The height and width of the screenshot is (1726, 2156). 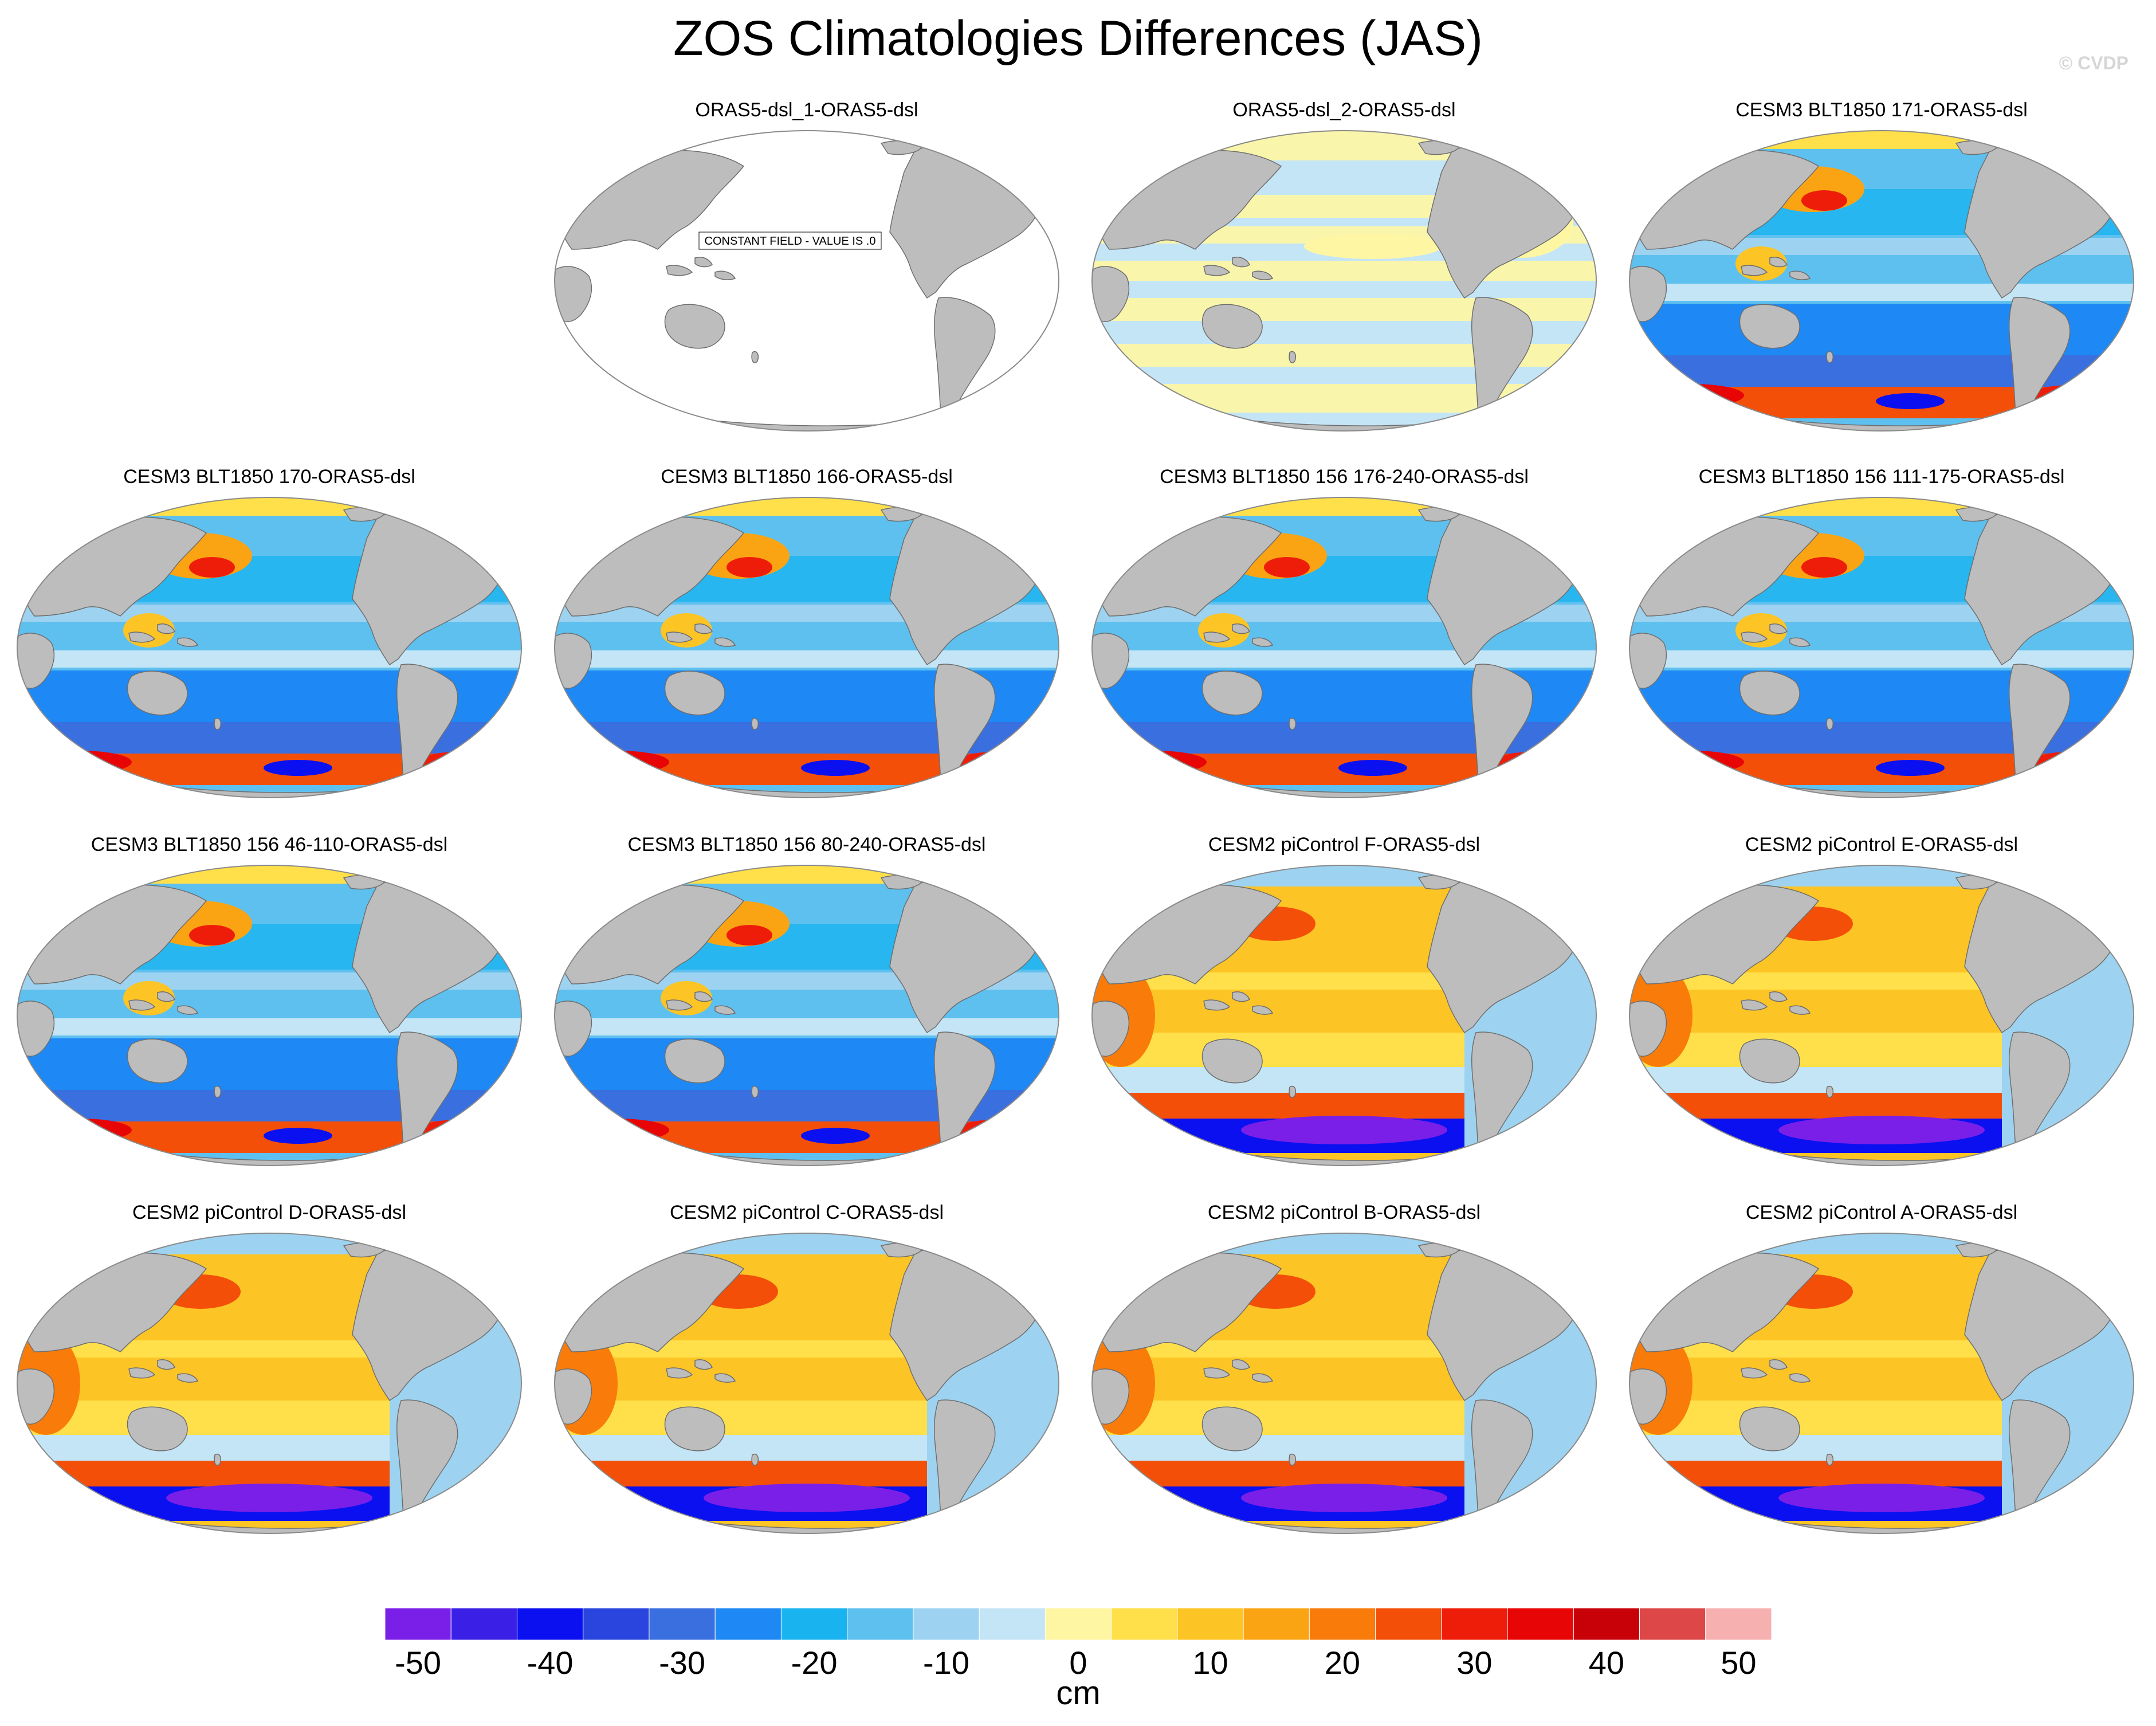 I want to click on map-panel: ORAS5-dsl_2-ORAS5-dsl, so click(x=1344, y=275).